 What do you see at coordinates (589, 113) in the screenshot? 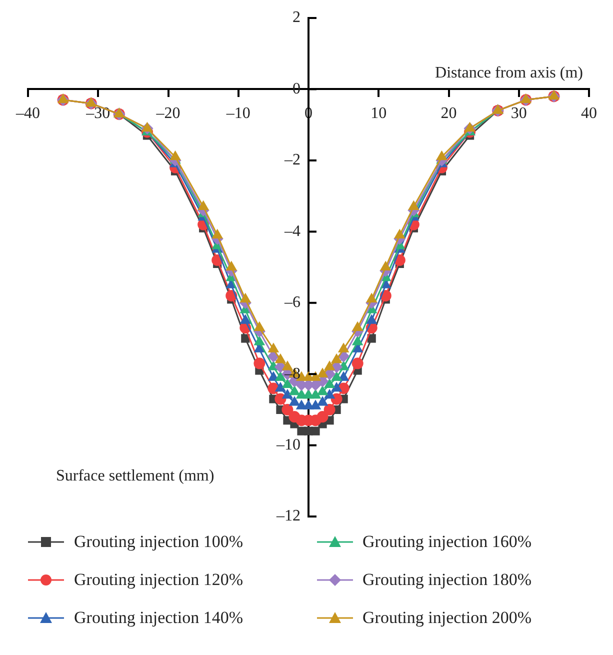
I see `x-tick-label: 40` at bounding box center [589, 113].